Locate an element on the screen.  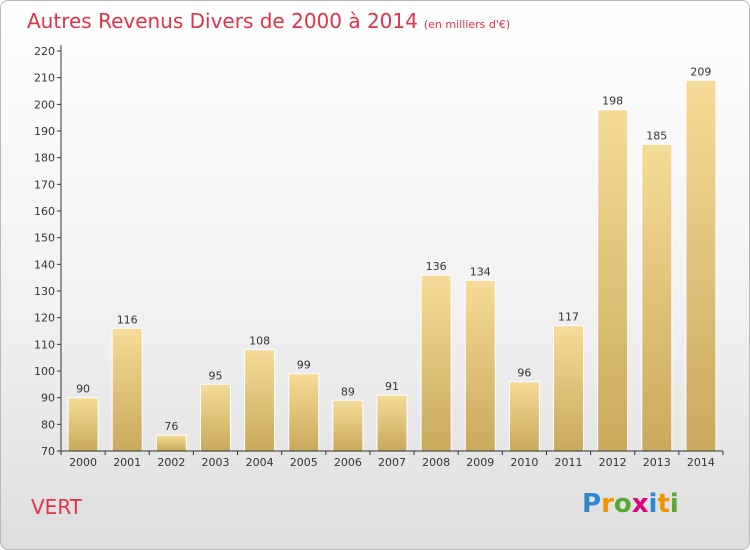
y-tick-label-160: 160 is located at coordinates (44, 211).